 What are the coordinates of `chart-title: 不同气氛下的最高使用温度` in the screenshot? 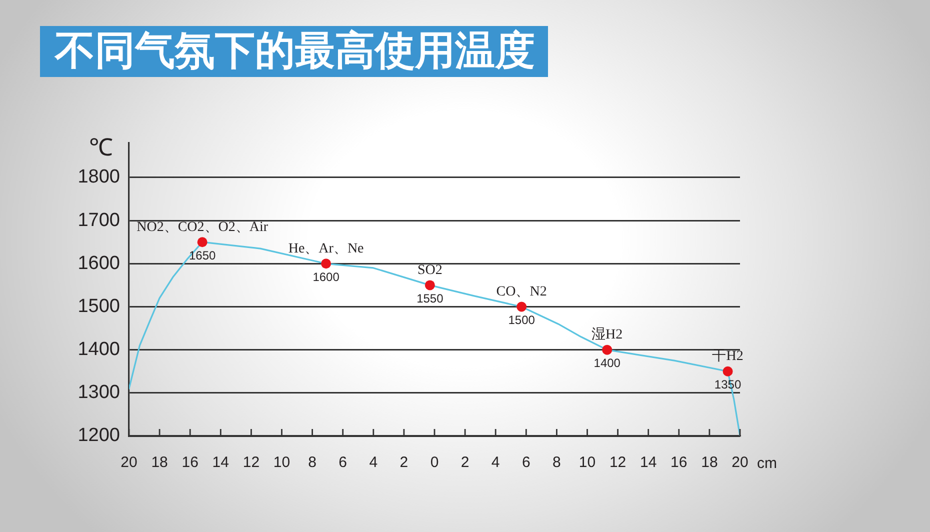 It's located at (294, 51).